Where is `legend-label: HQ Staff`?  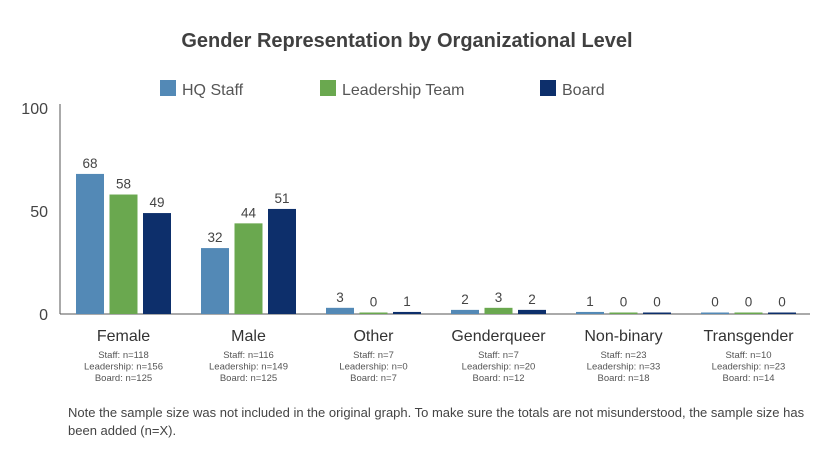 legend-label: HQ Staff is located at coordinates (213, 90).